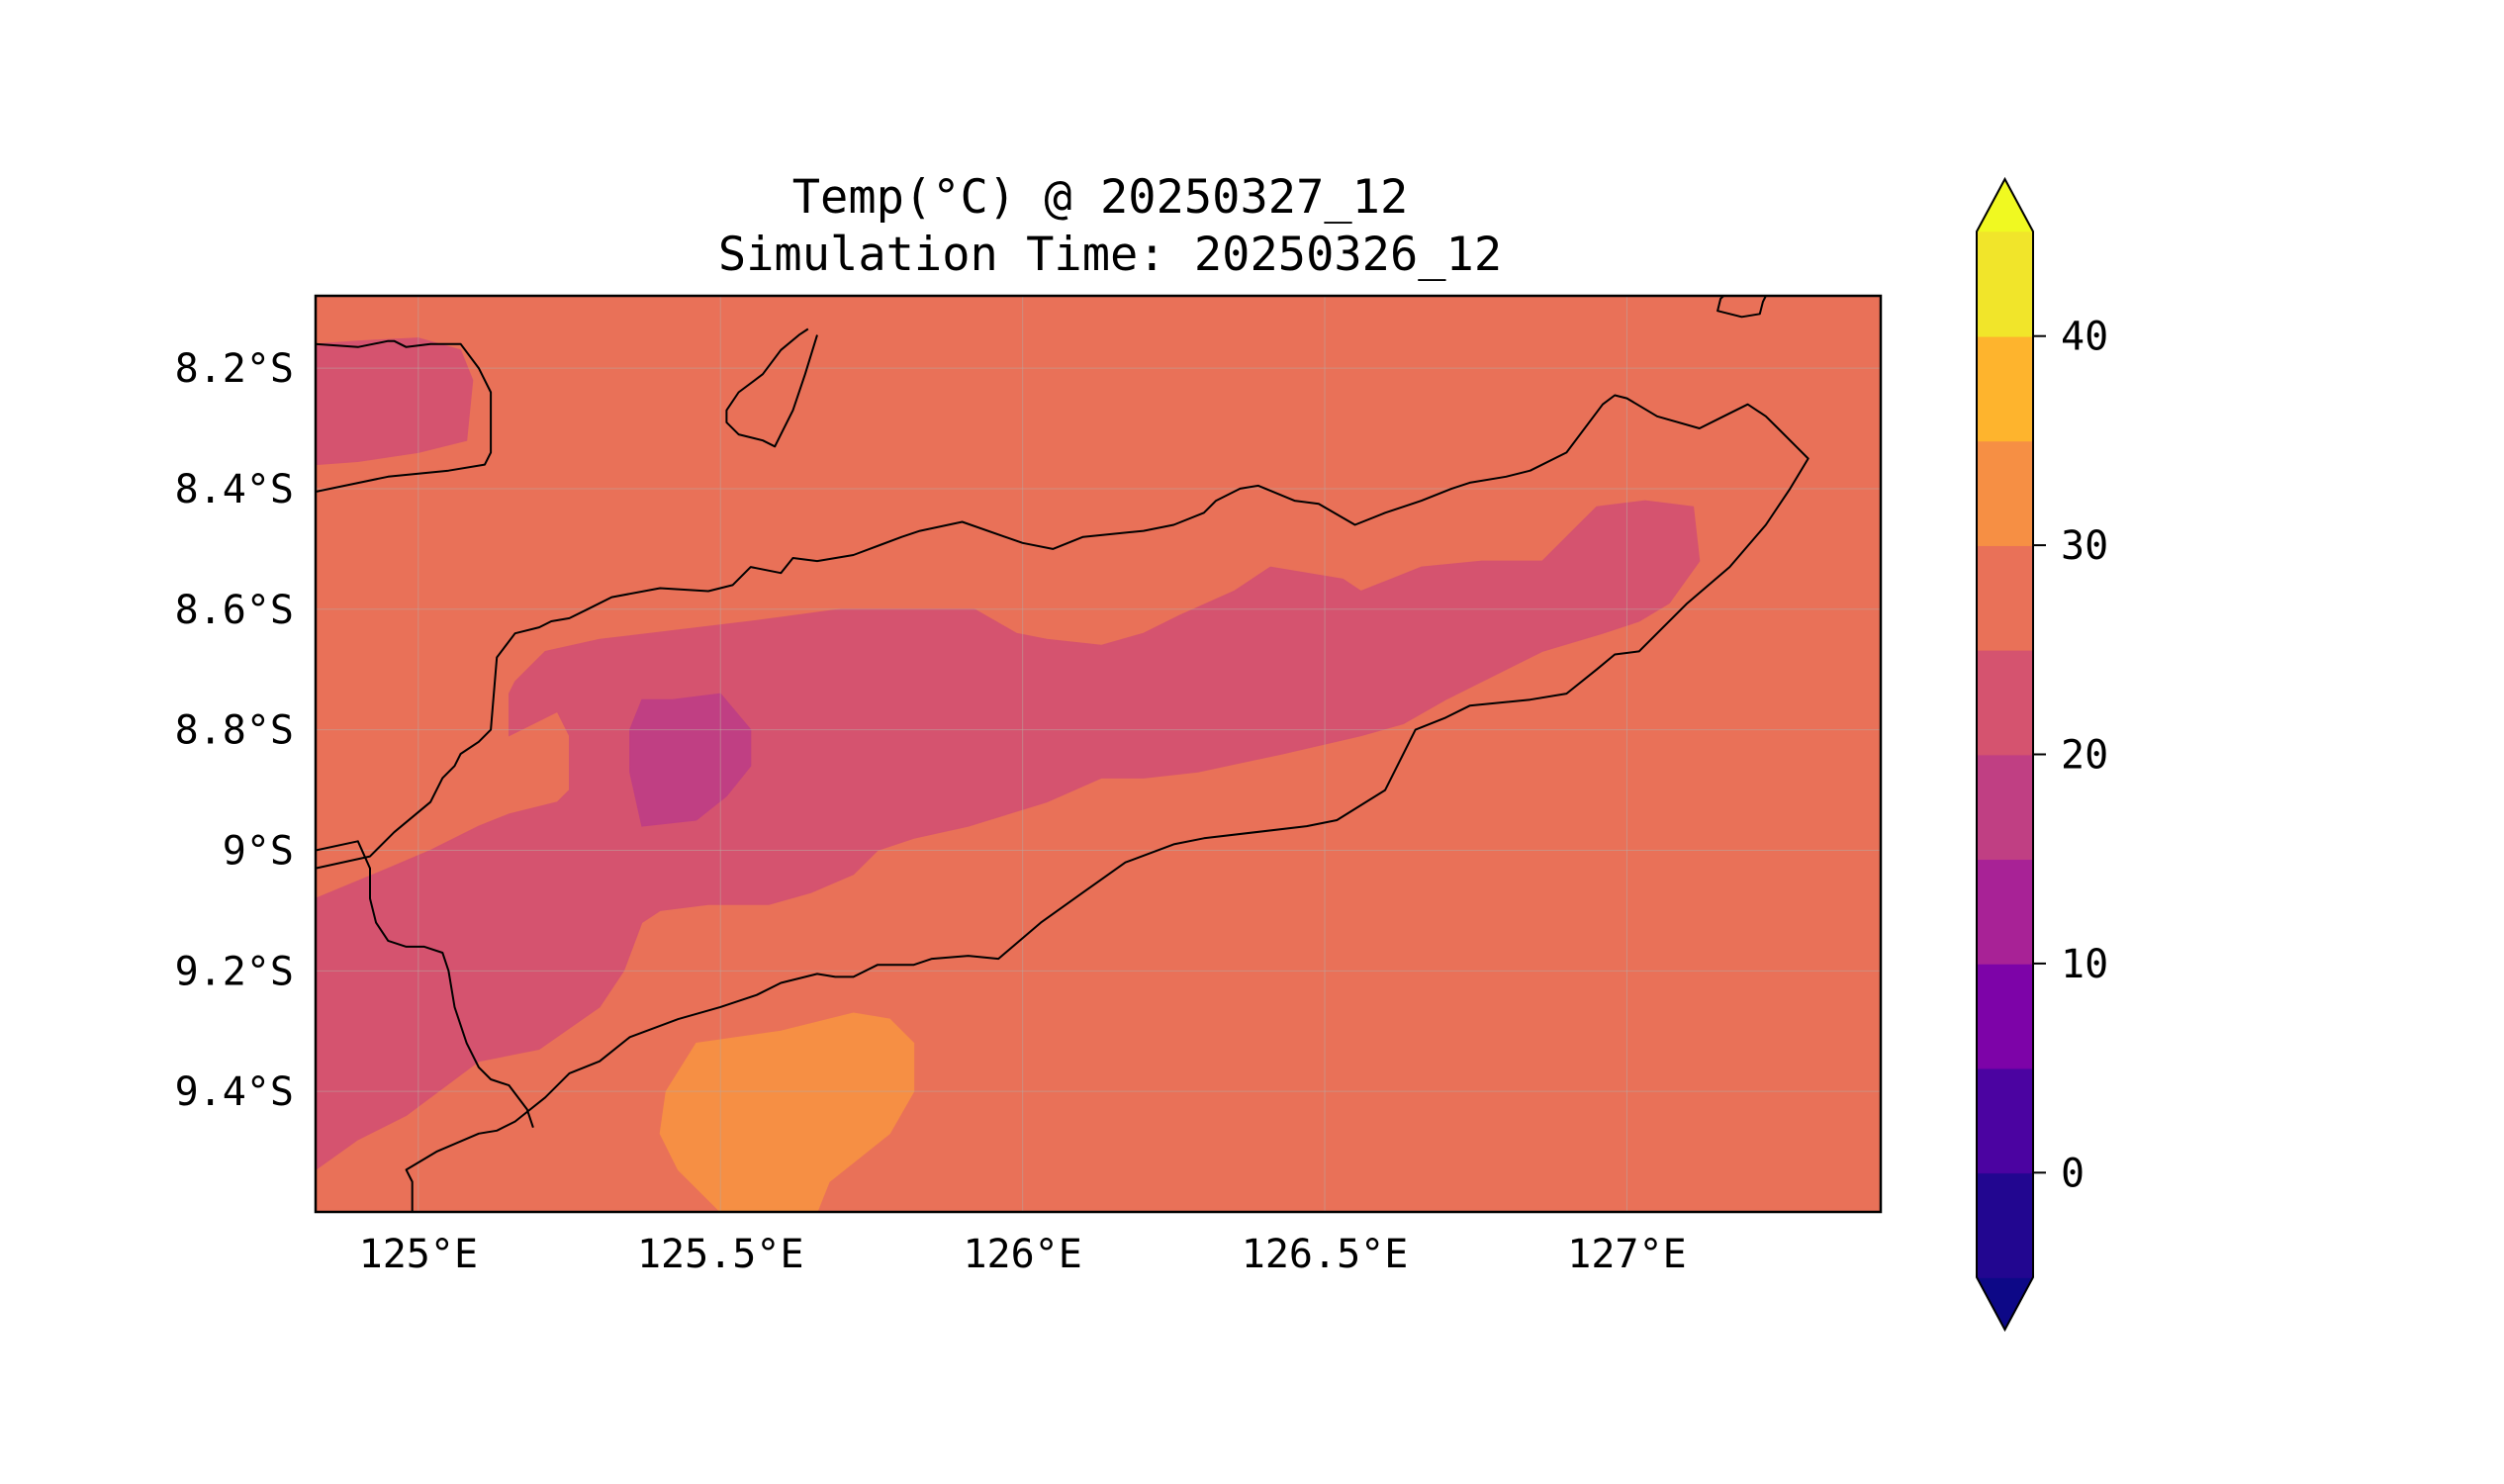  I want to click on x-tick-label: 126.5°E, so click(1325, 1254).